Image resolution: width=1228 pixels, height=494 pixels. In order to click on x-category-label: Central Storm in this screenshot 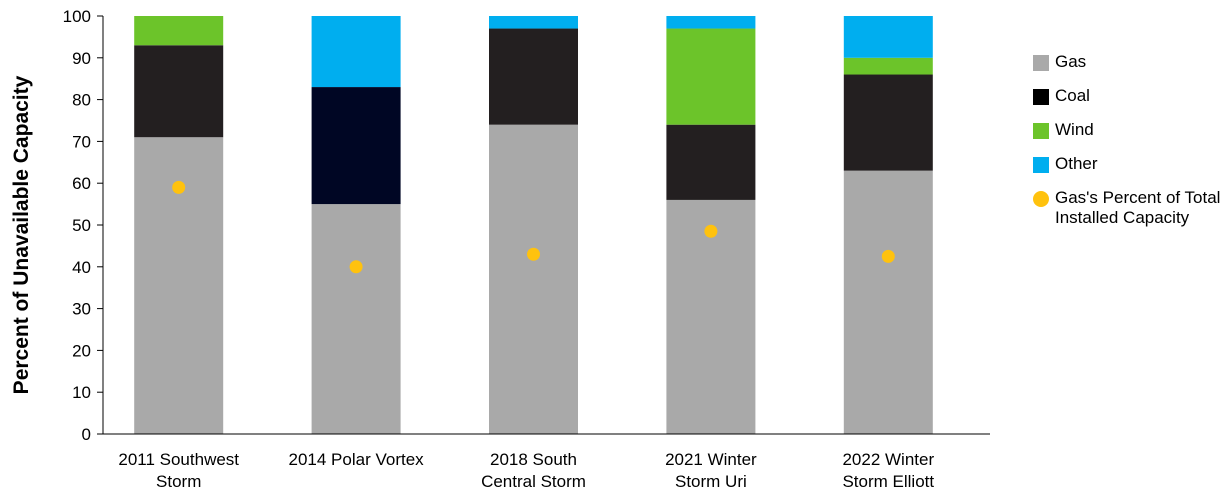, I will do `click(533, 481)`.